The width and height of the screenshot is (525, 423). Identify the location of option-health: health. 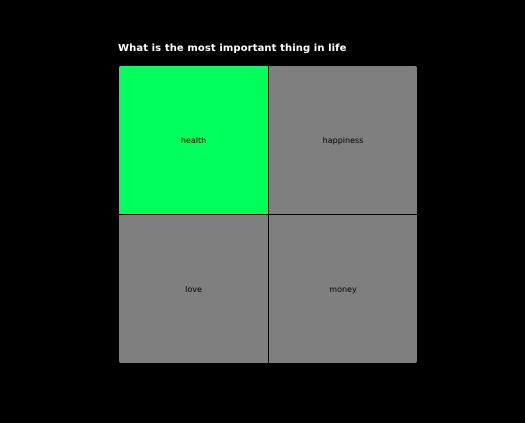
(193, 140).